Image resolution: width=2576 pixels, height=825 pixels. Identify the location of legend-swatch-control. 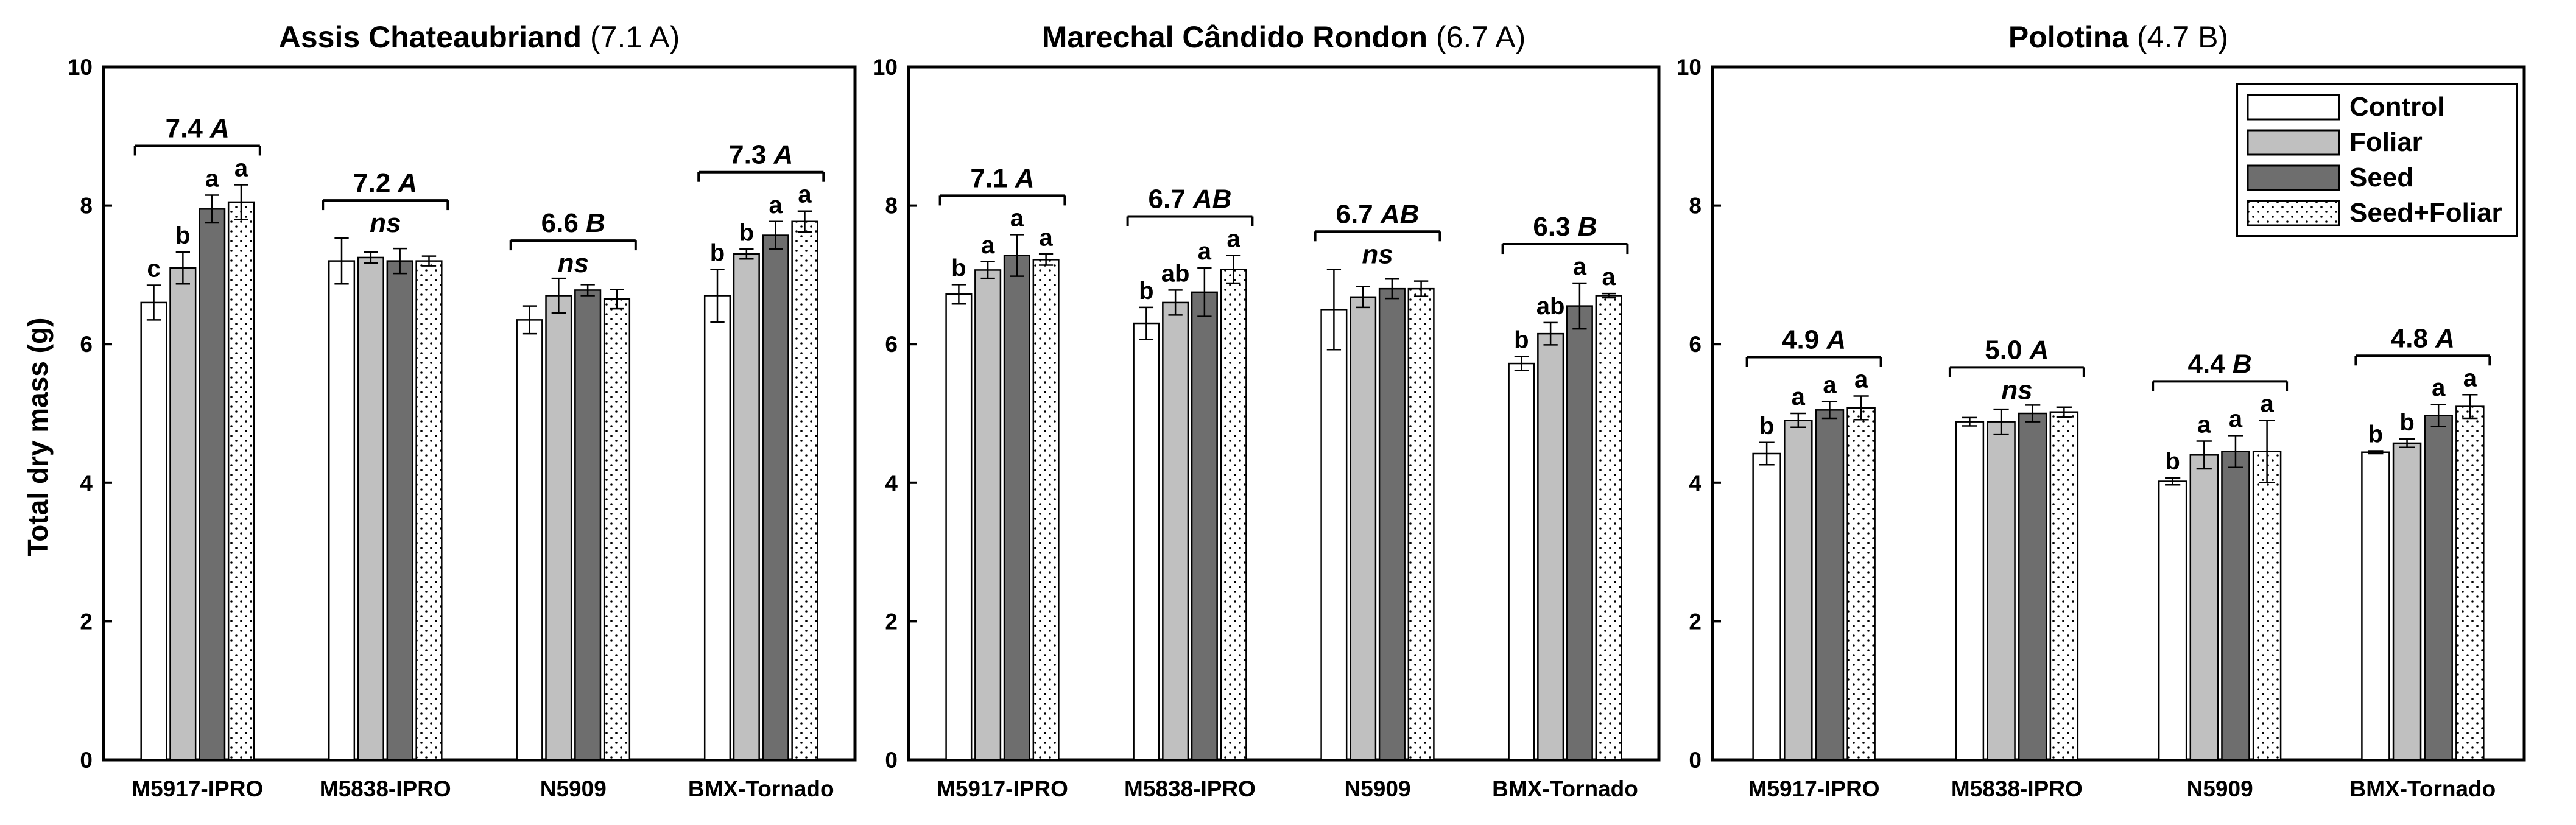
(2293, 107).